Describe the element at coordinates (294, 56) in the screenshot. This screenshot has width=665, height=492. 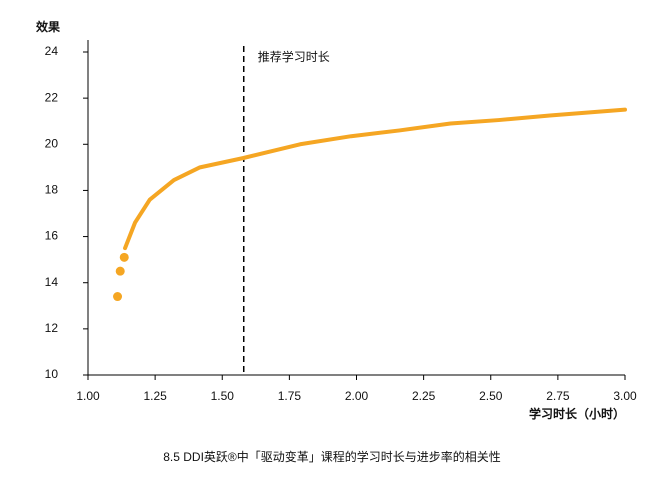
I see `annotation-label: 推荐学习时长` at that location.